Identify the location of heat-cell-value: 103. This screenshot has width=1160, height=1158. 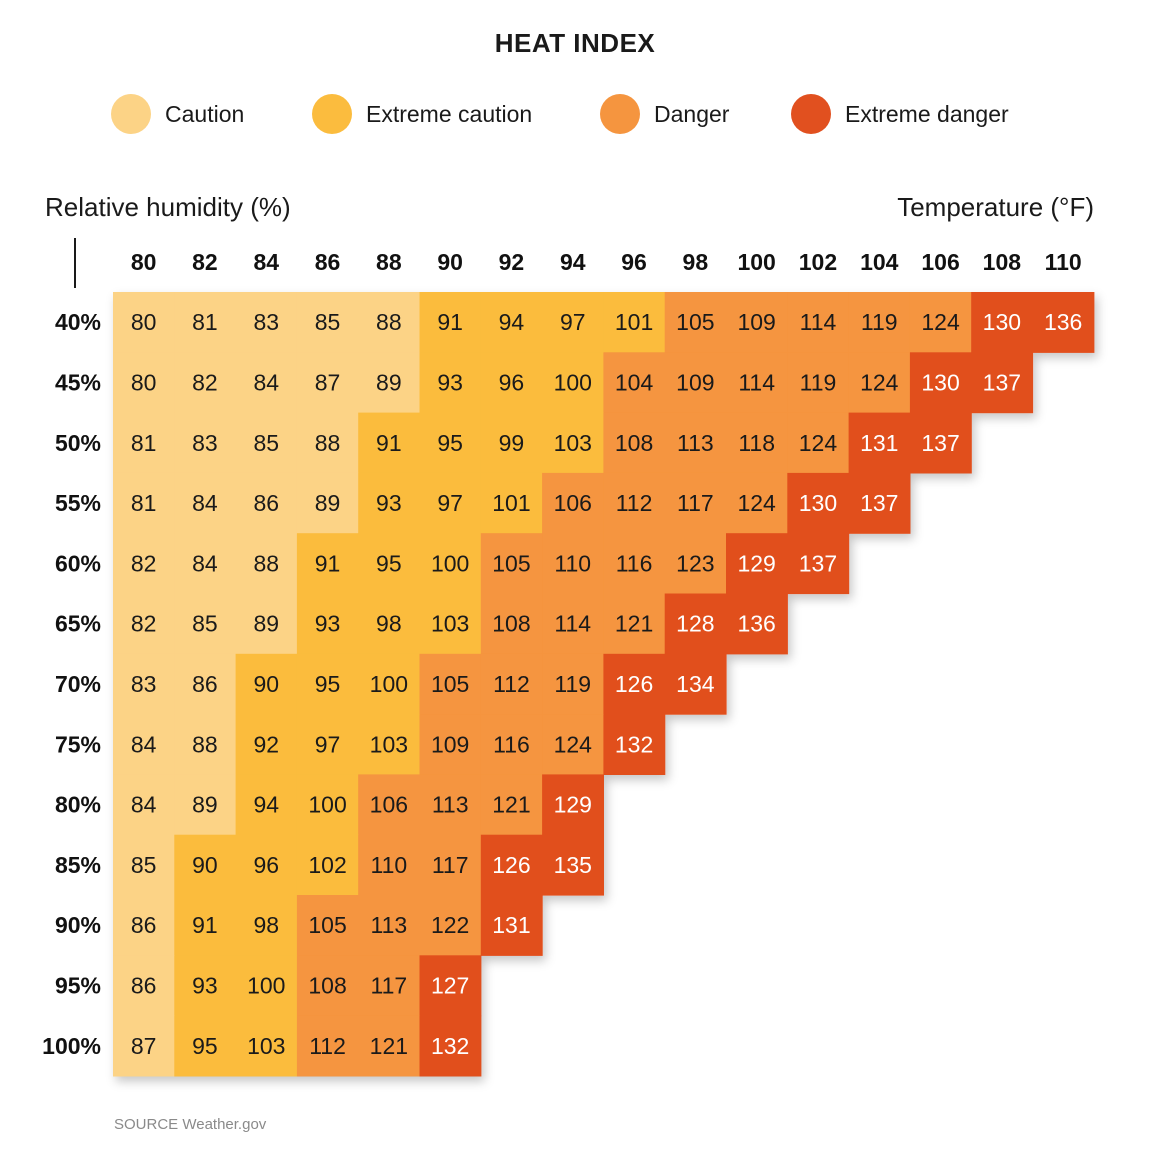
(450, 624).